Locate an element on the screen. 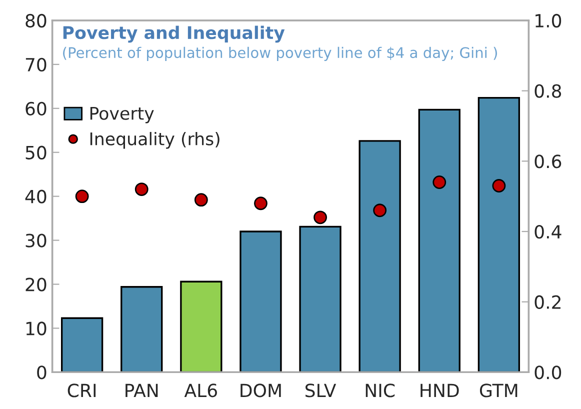 The image size is (581, 409). y-tick-label: 40 is located at coordinates (35, 197).